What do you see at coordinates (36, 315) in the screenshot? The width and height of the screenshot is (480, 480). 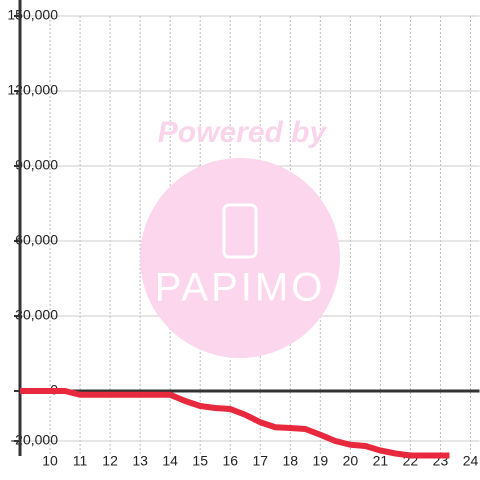 I see `y-tick-label: 30,000` at bounding box center [36, 315].